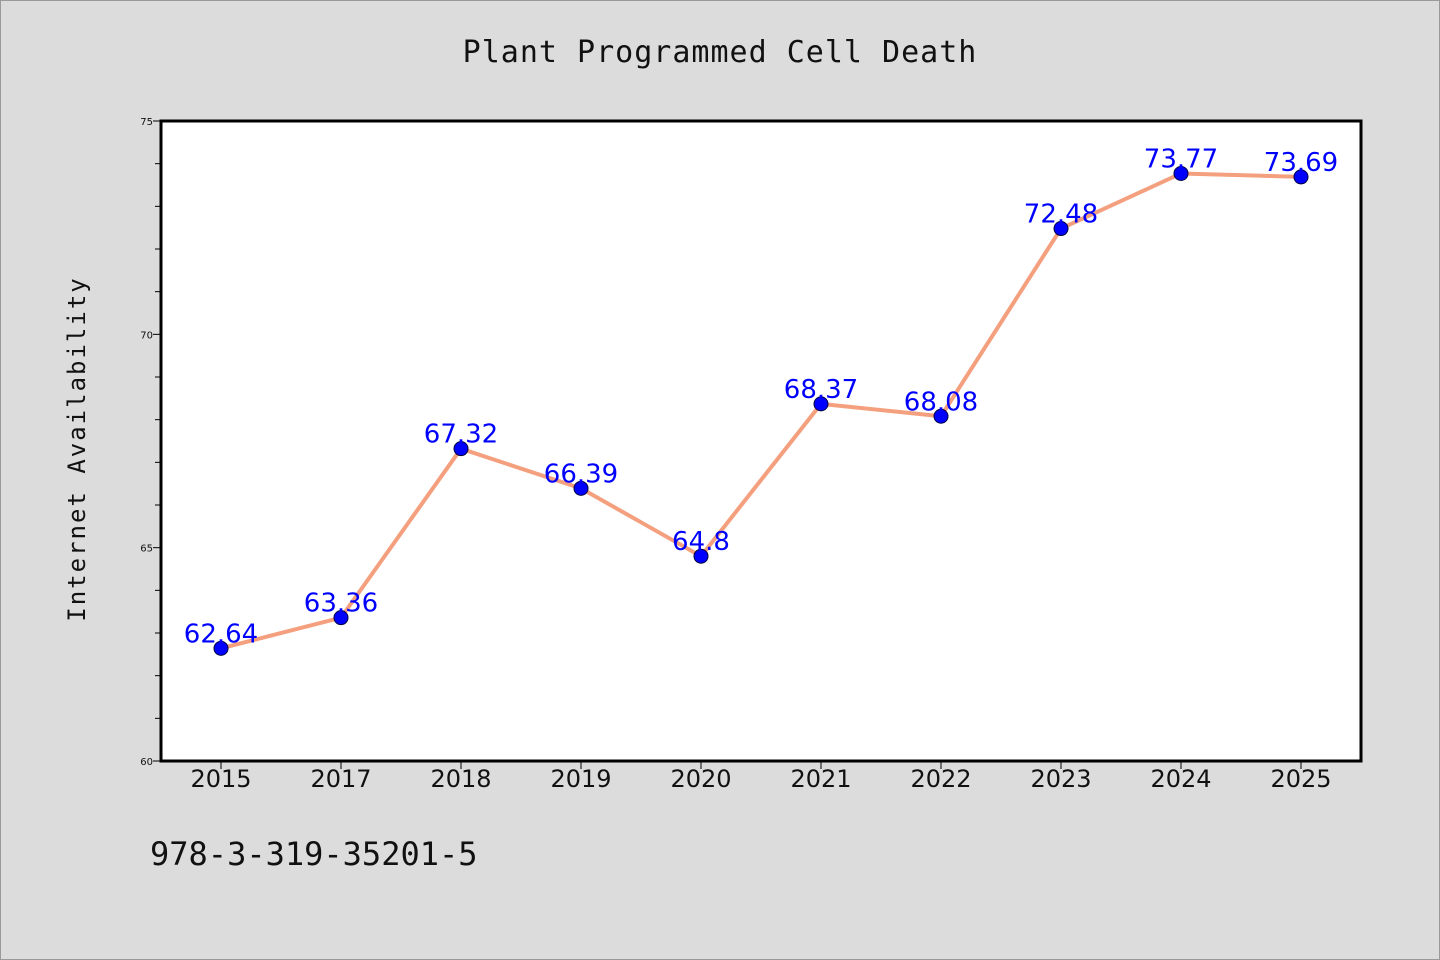 The height and width of the screenshot is (960, 1440). Describe the element at coordinates (1301, 163) in the screenshot. I see `data-label: 73.69` at that location.